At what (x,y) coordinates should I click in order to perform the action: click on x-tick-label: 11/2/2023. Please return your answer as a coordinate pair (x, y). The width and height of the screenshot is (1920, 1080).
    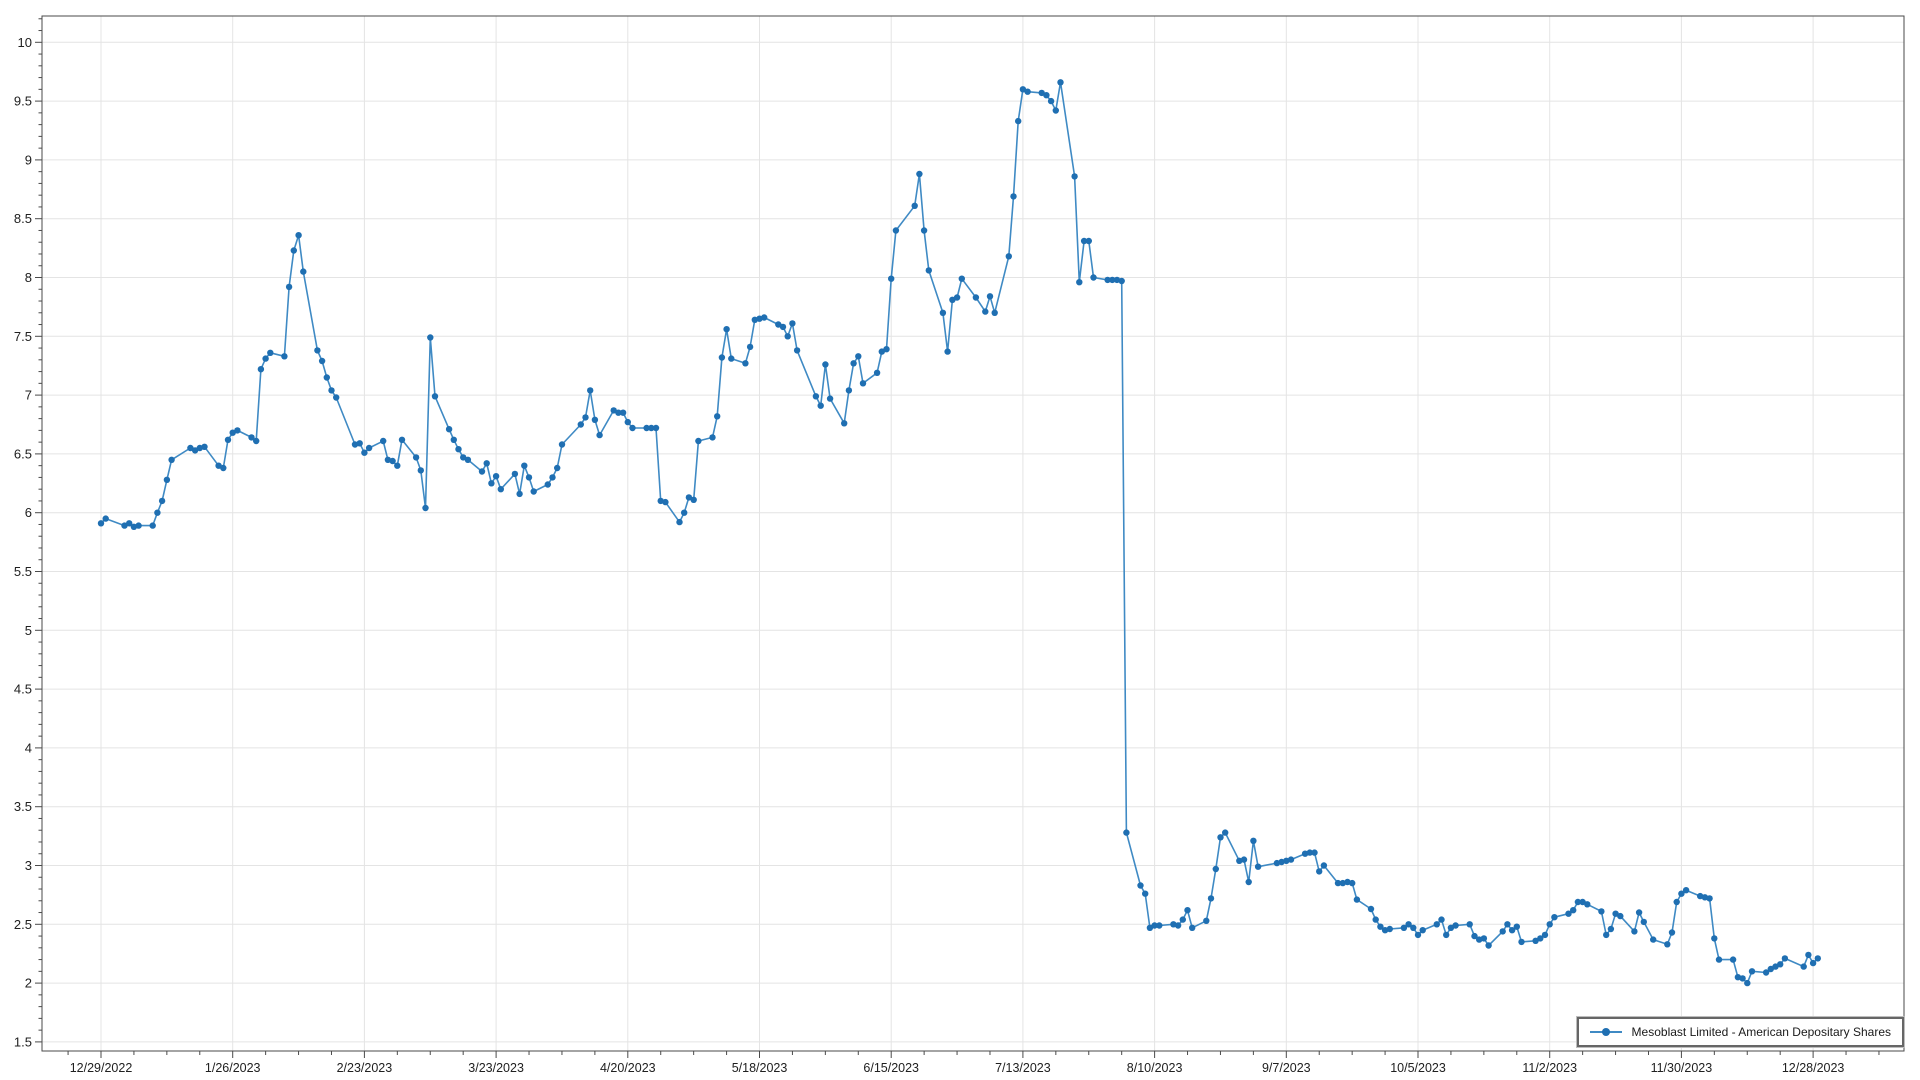
    Looking at the image, I should click on (1549, 1068).